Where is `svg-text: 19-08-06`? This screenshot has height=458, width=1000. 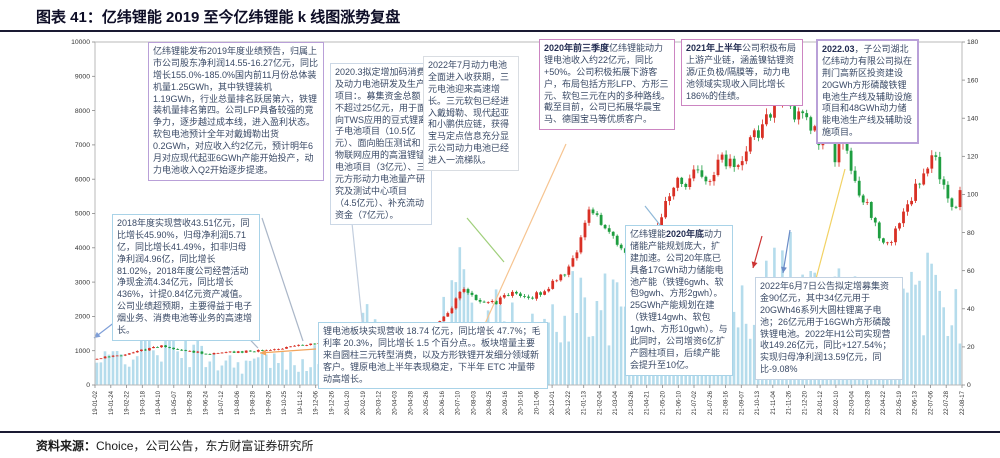
svg-text: 19-08-06 is located at coordinates (238, 402).